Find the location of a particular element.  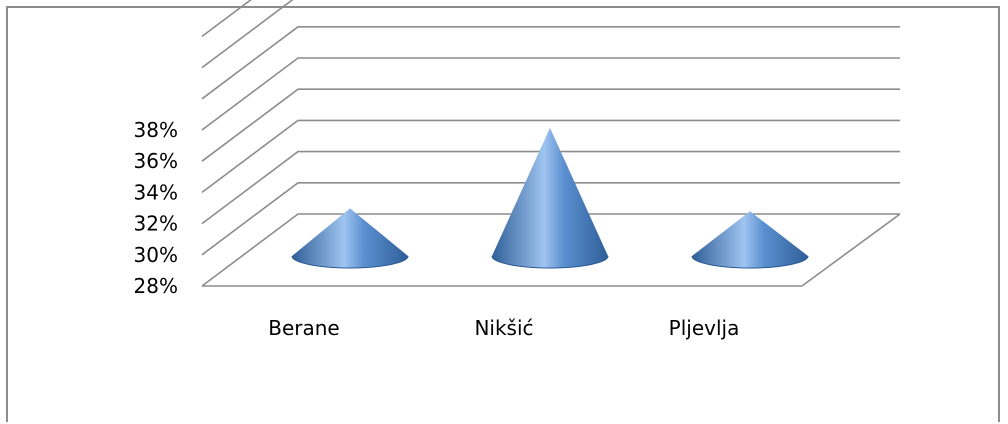

y-tick-label: 34% is located at coordinates (156, 192).